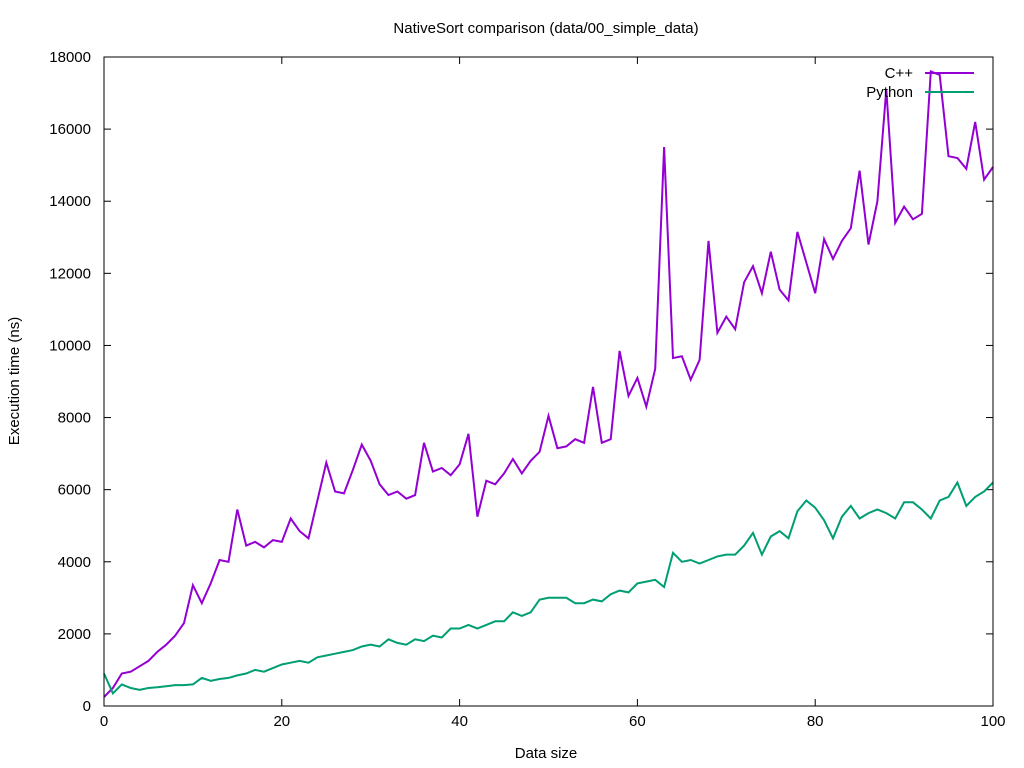 The height and width of the screenshot is (768, 1024). I want to click on legend-label: Python, so click(889, 92).